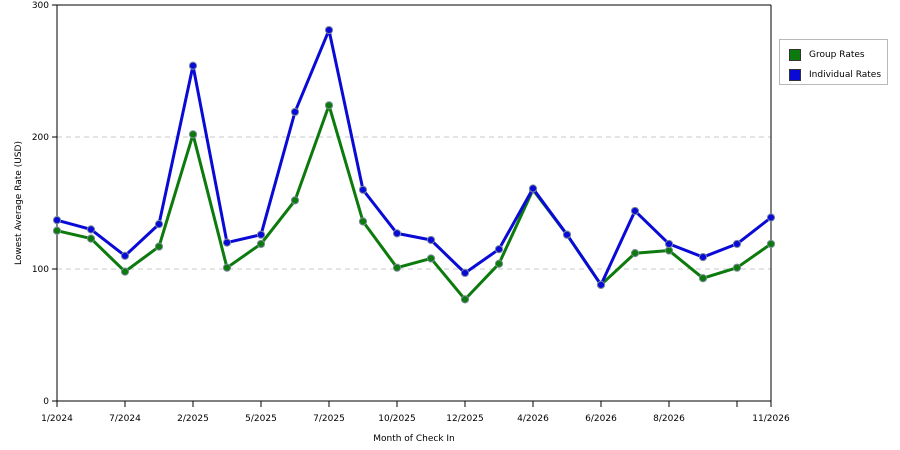  What do you see at coordinates (795, 74) in the screenshot?
I see `legend-swatch-individual-rates` at bounding box center [795, 74].